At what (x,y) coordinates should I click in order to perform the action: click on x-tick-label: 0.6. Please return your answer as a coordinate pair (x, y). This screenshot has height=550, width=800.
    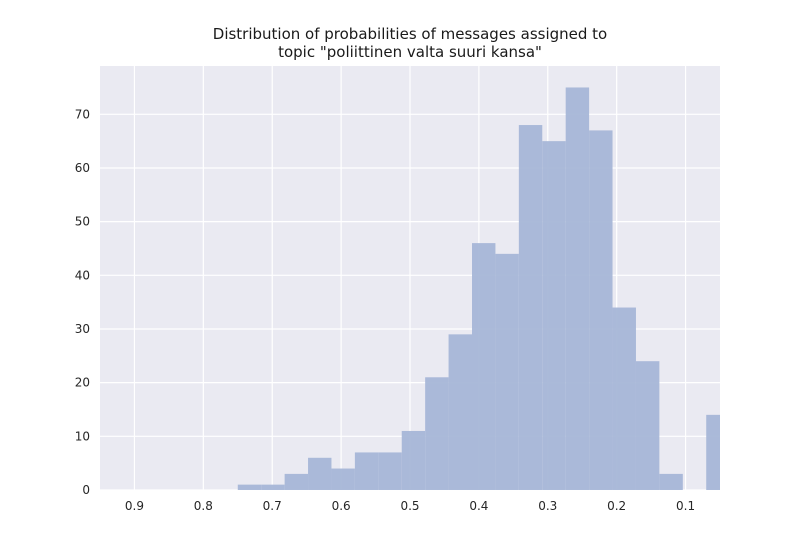
    Looking at the image, I should click on (341, 506).